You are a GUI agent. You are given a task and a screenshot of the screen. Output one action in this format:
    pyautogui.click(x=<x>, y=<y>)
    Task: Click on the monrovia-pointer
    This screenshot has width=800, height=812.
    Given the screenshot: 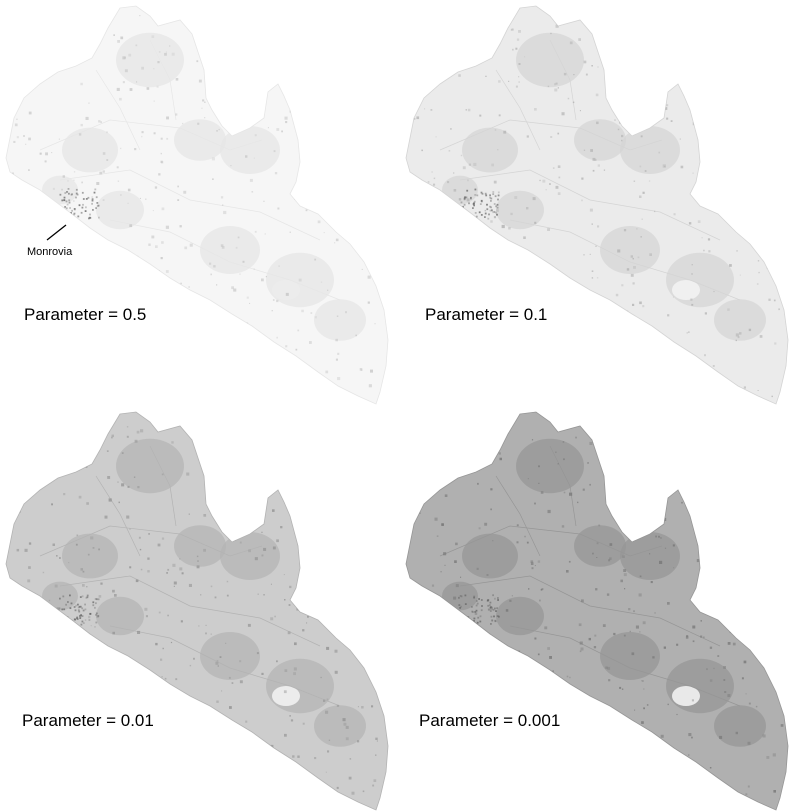 What is the action you would take?
    pyautogui.click(x=56, y=232)
    